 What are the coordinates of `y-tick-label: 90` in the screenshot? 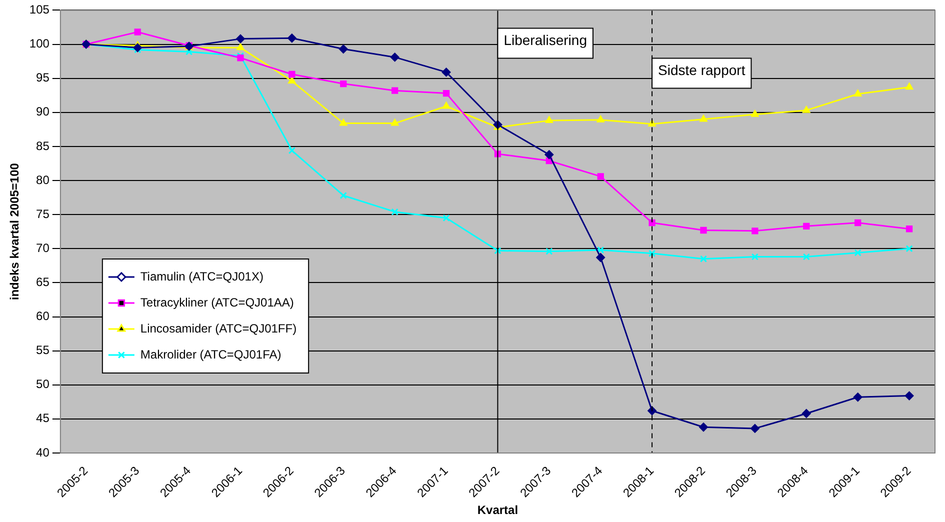 It's located at (43, 111).